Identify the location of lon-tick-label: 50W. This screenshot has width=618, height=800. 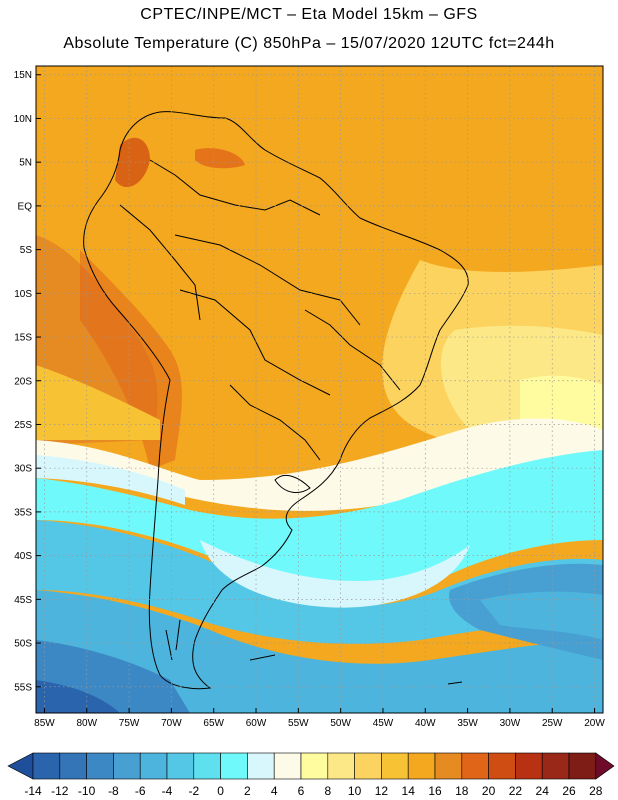
(340, 723).